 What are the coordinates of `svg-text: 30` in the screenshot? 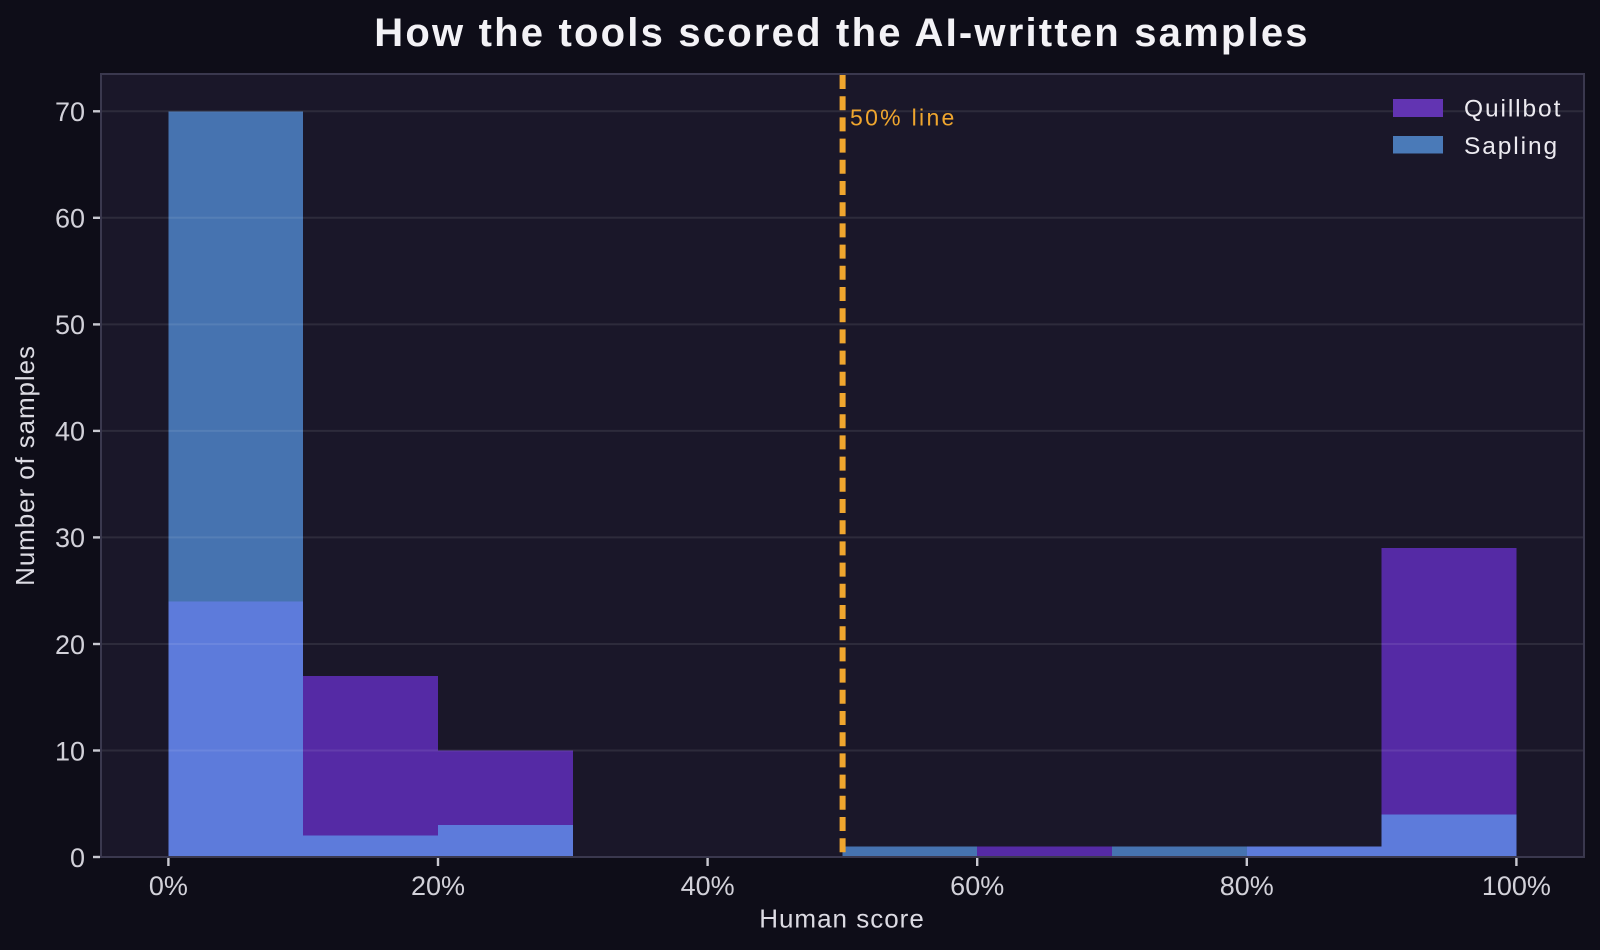 It's located at (70, 538).